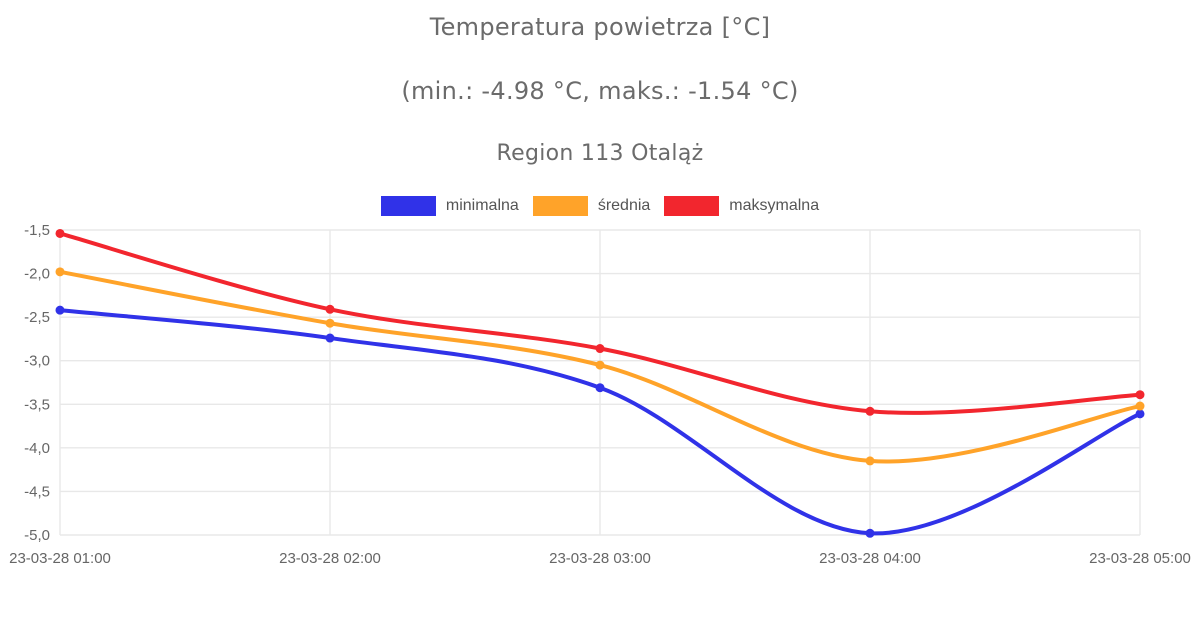 The width and height of the screenshot is (1200, 620). Describe the element at coordinates (37, 274) in the screenshot. I see `y-axis-tick-label: -2,0` at that location.